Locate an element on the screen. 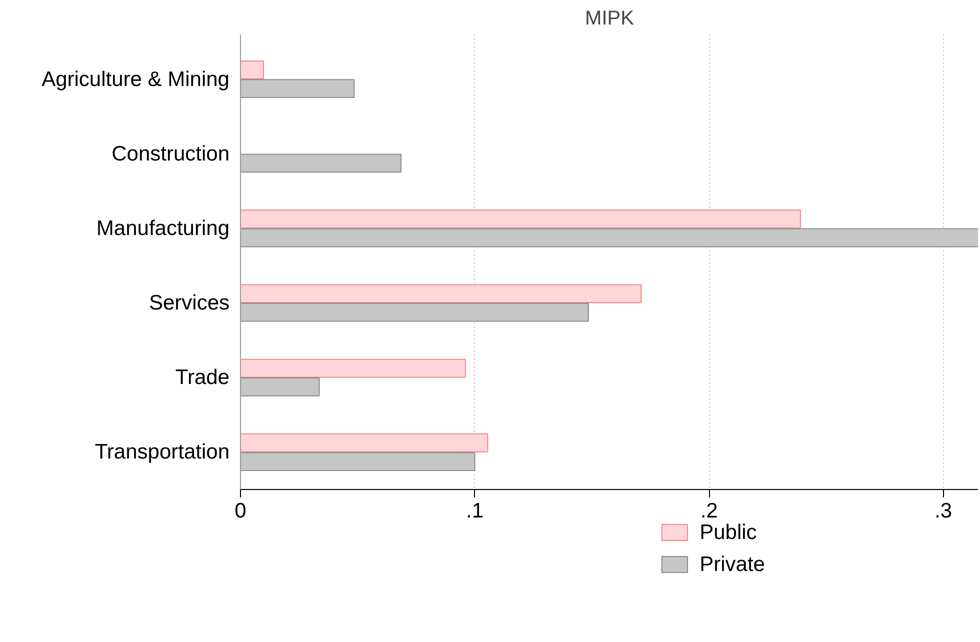 The width and height of the screenshot is (980, 642). legend-label: Public is located at coordinates (728, 532).